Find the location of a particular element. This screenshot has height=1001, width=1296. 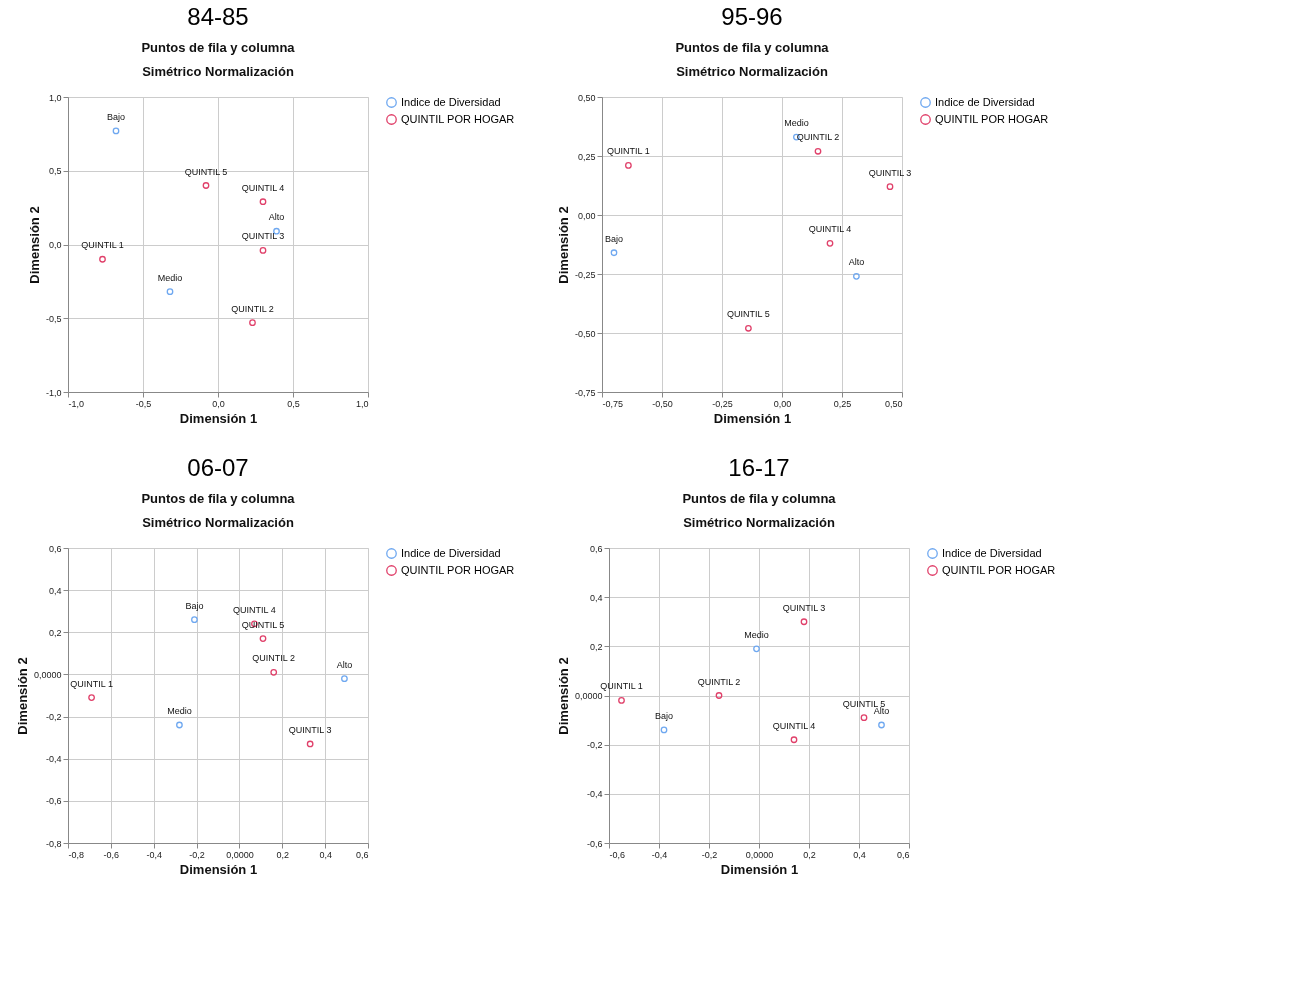

y-tick-label: 0,5 is located at coordinates (55, 171).